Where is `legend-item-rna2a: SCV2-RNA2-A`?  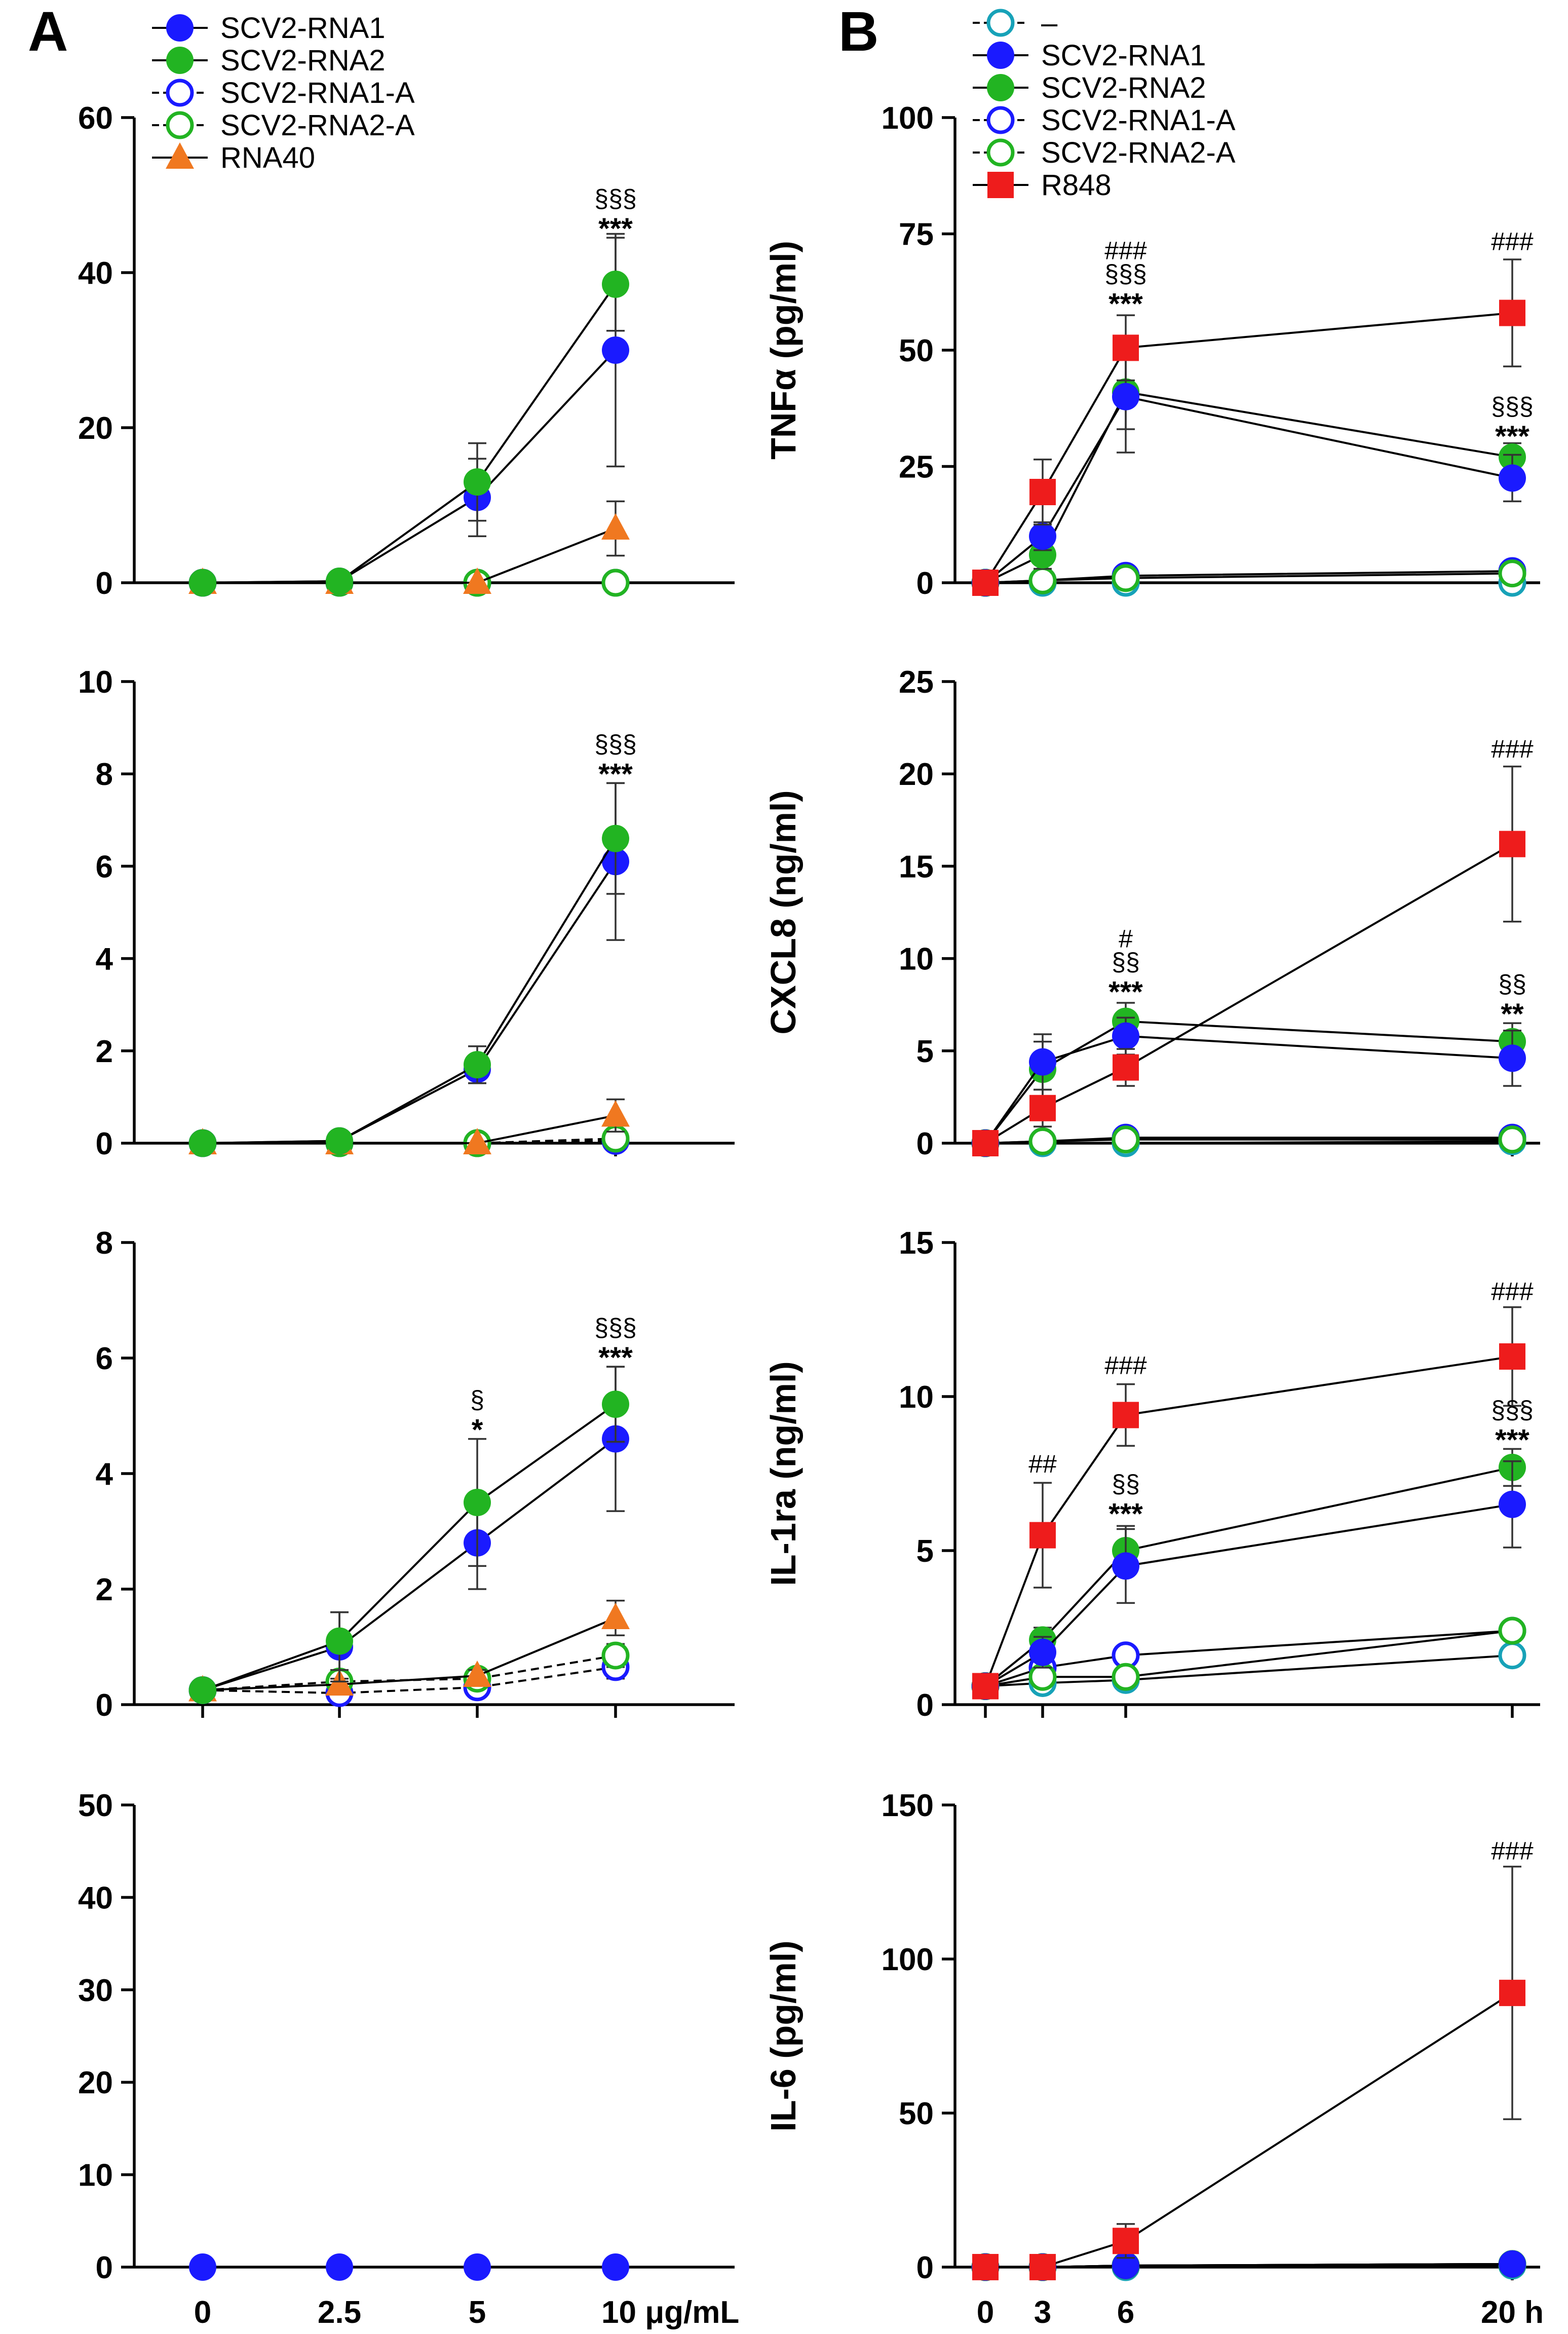 legend-item-rna2a: SCV2-RNA2-A is located at coordinates (1104, 152).